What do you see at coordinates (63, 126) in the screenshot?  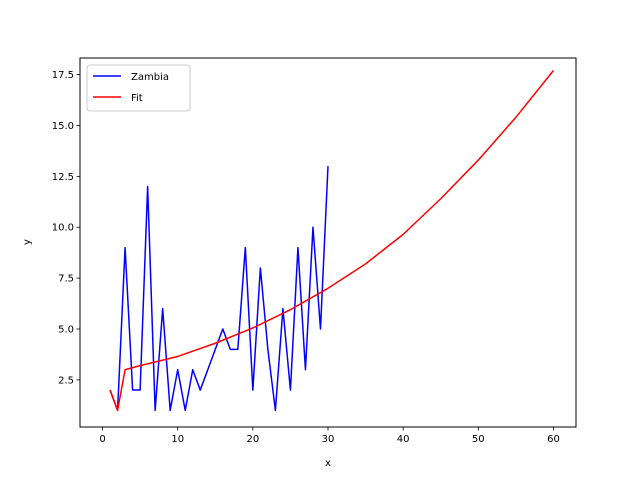 I see `y-tick-label: 15.0` at bounding box center [63, 126].